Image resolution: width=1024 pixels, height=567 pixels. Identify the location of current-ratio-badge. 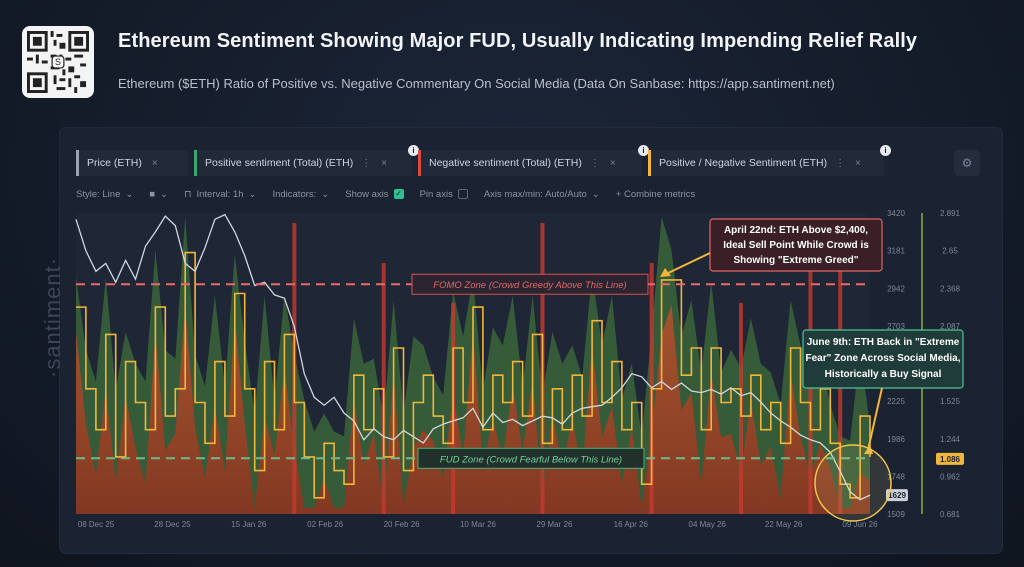
(950, 458).